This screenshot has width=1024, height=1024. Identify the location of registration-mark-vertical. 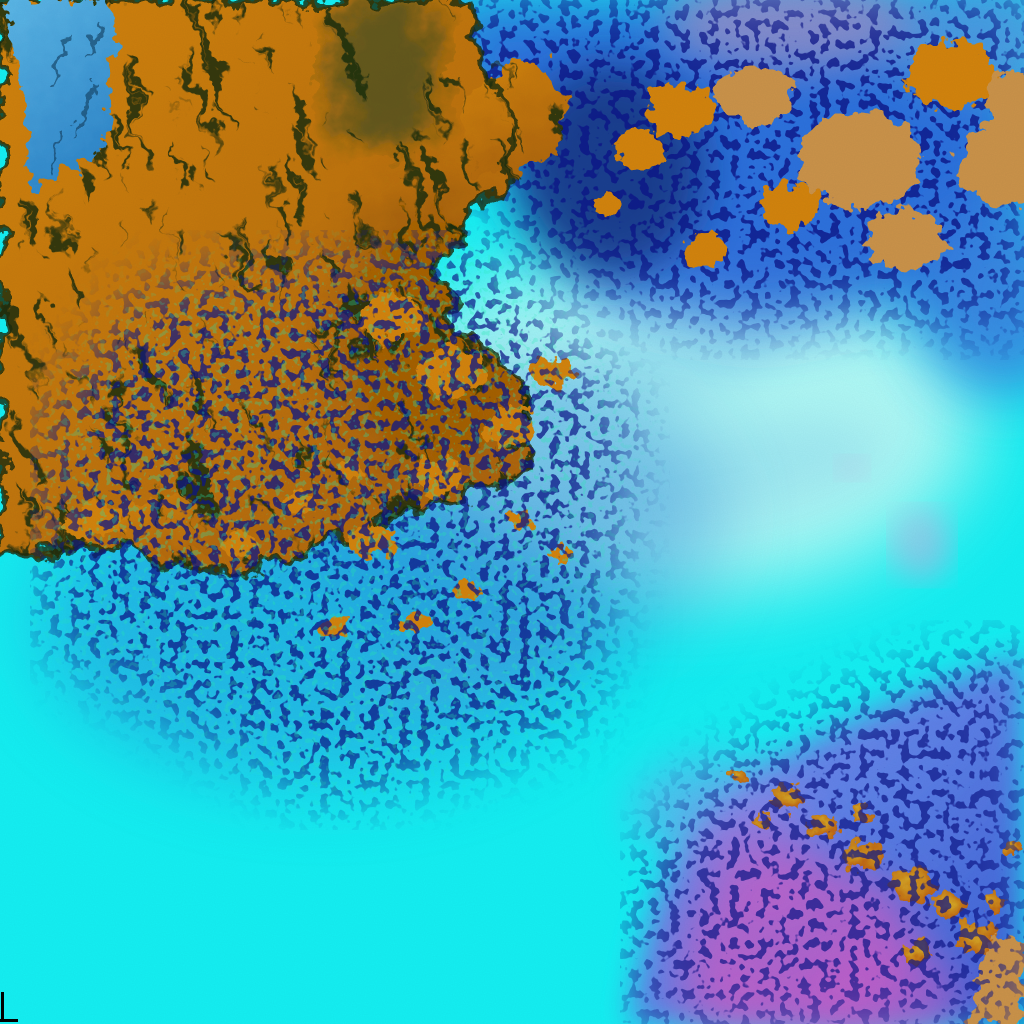
(2, 1007).